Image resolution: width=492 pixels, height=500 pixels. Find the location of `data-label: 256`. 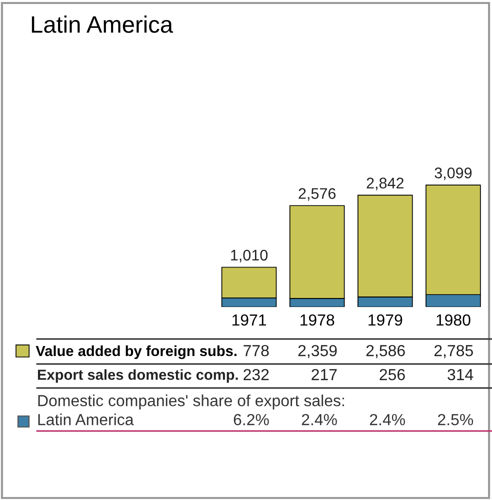

data-label: 256 is located at coordinates (392, 374).